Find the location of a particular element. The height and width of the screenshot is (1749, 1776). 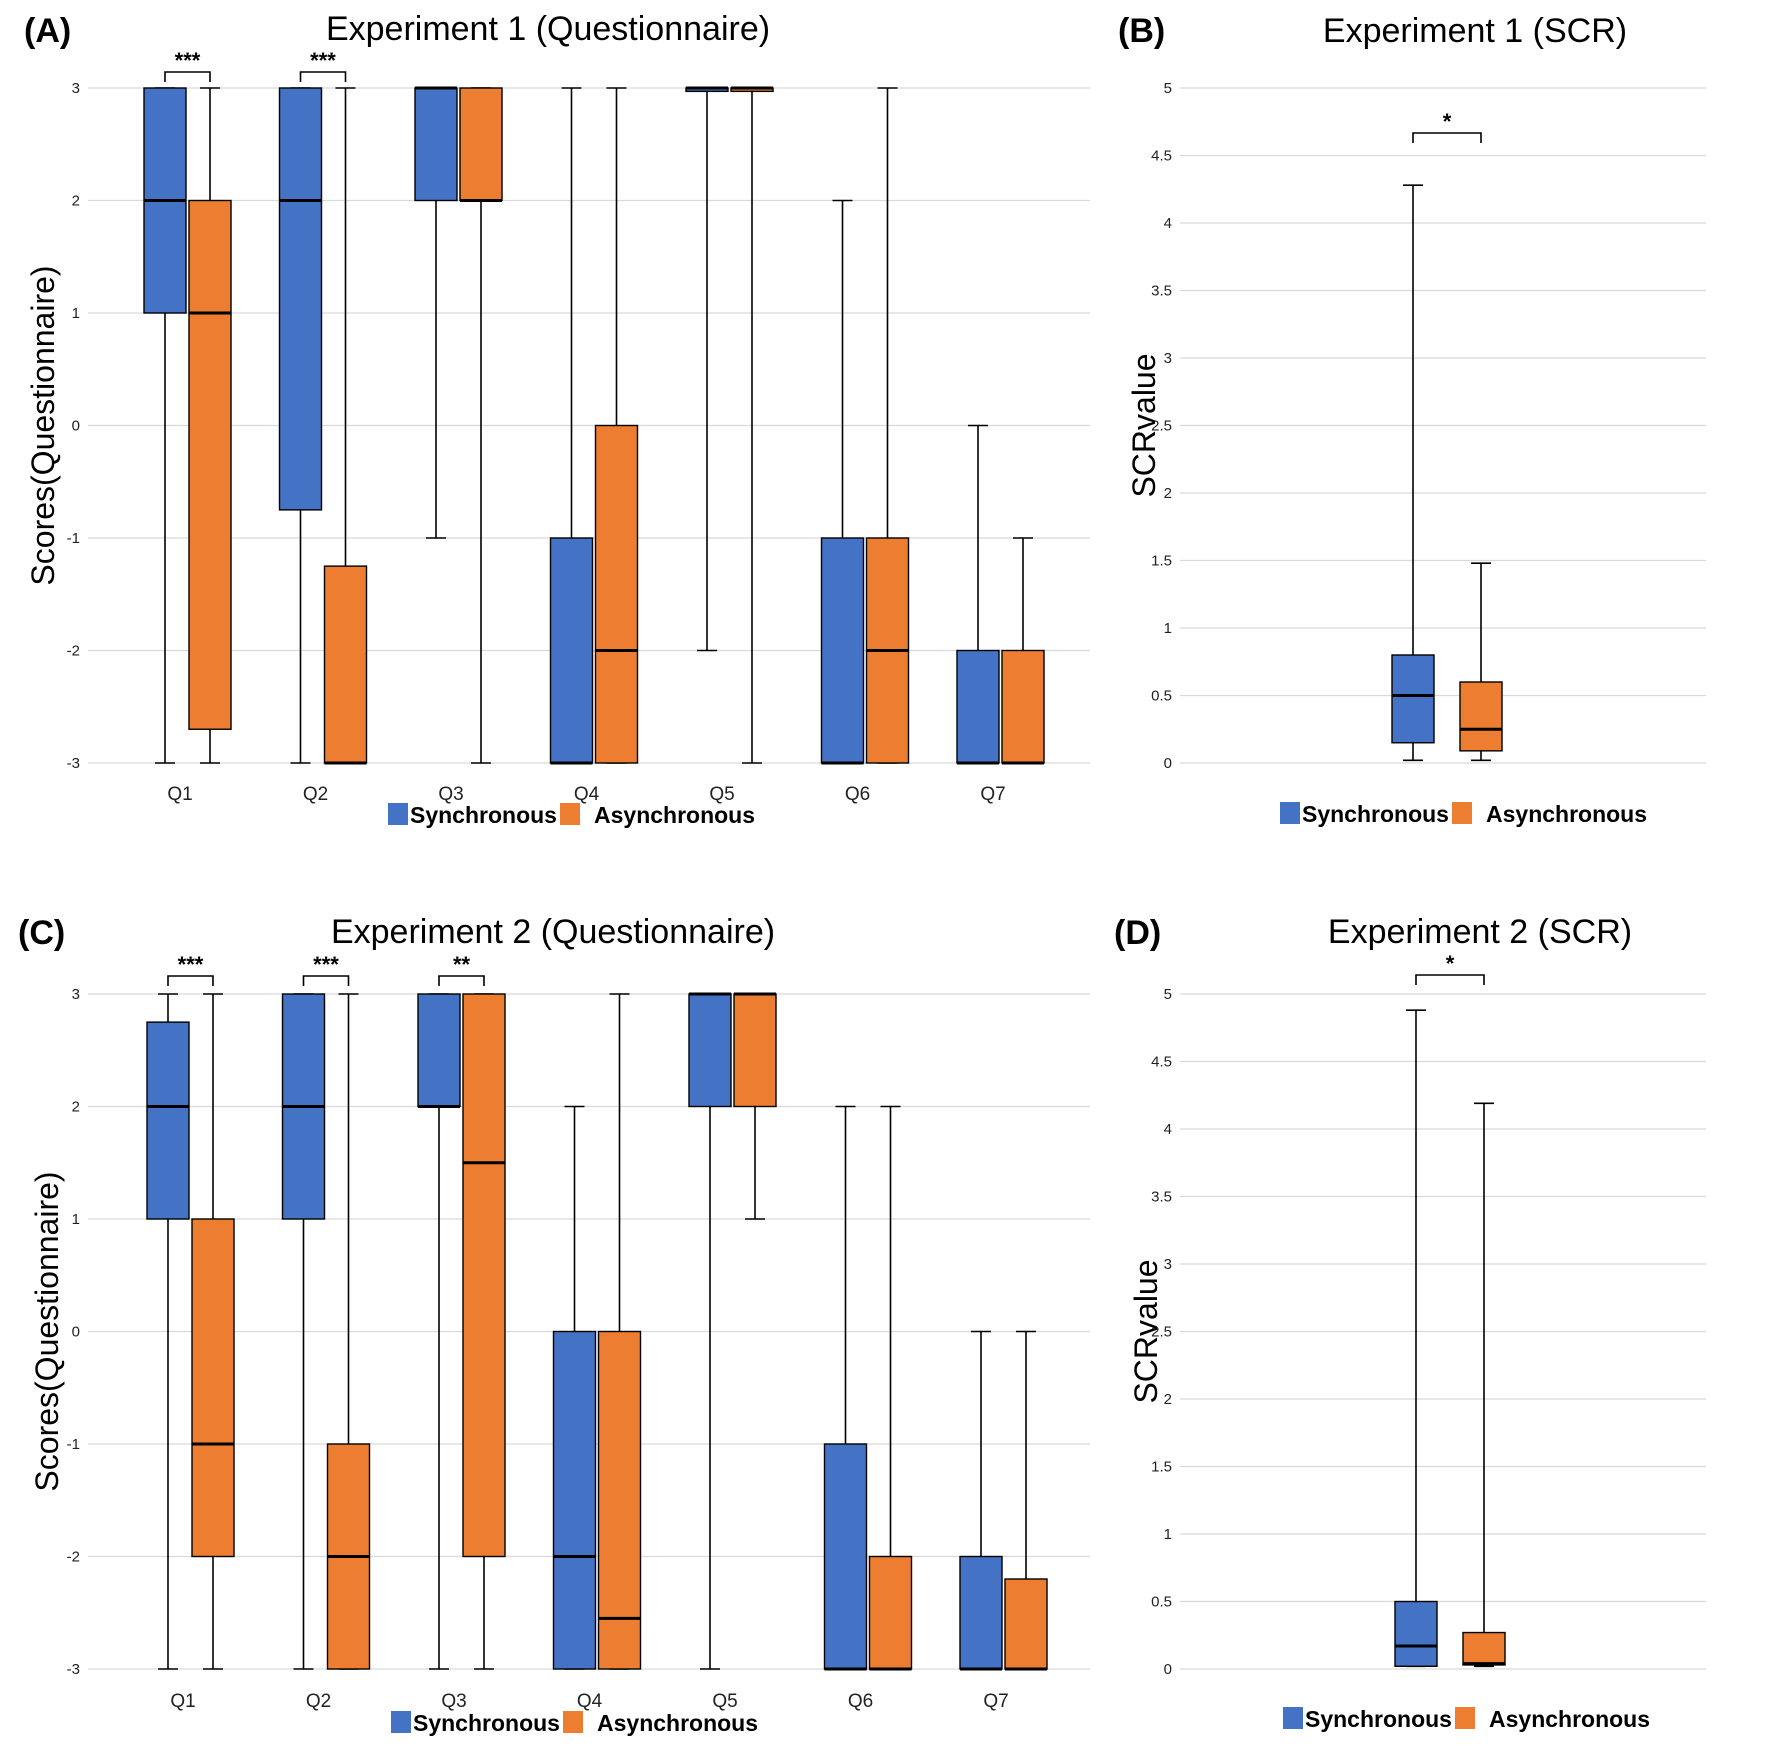

panel-label: (D) is located at coordinates (1137, 933).